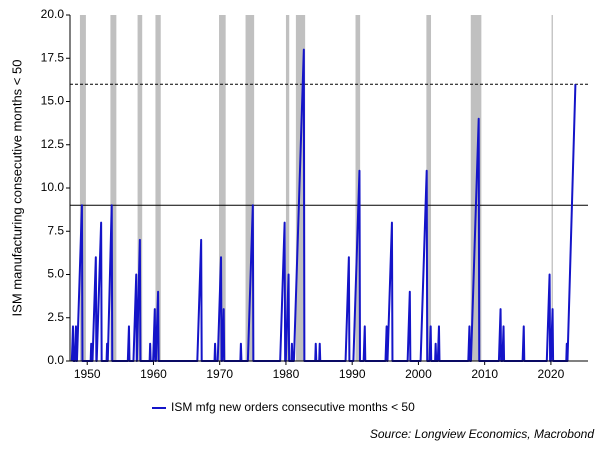 The width and height of the screenshot is (604, 453). What do you see at coordinates (55, 360) in the screenshot?
I see `y-tick-label: 0.0` at bounding box center [55, 360].